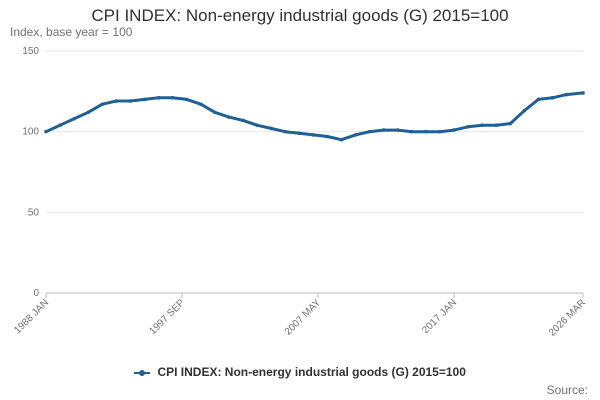  I want to click on source-label: Source:, so click(567, 390).